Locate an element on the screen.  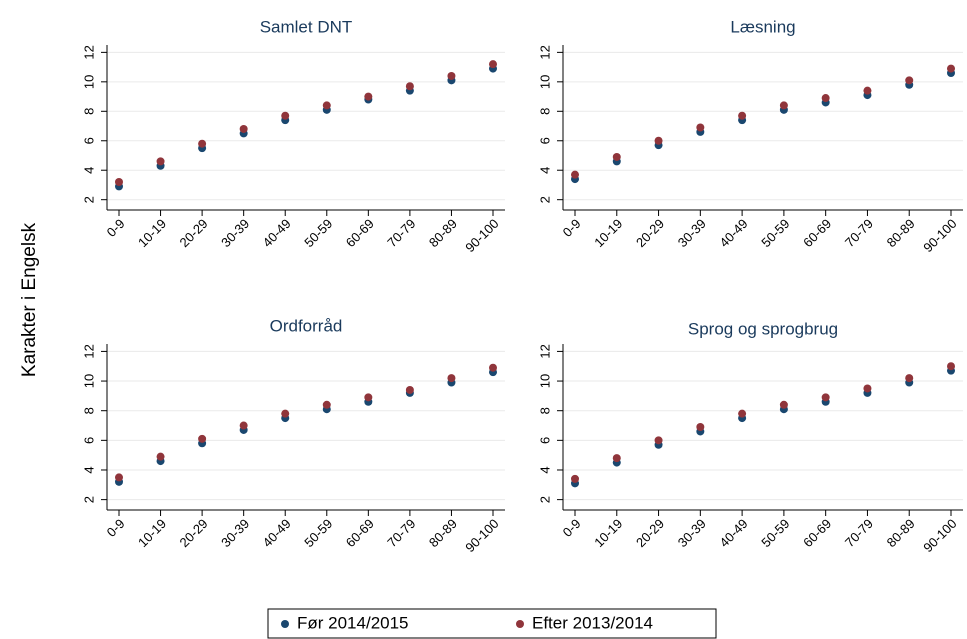
panel-title: Sprog og sprogbrug is located at coordinates (763, 328).